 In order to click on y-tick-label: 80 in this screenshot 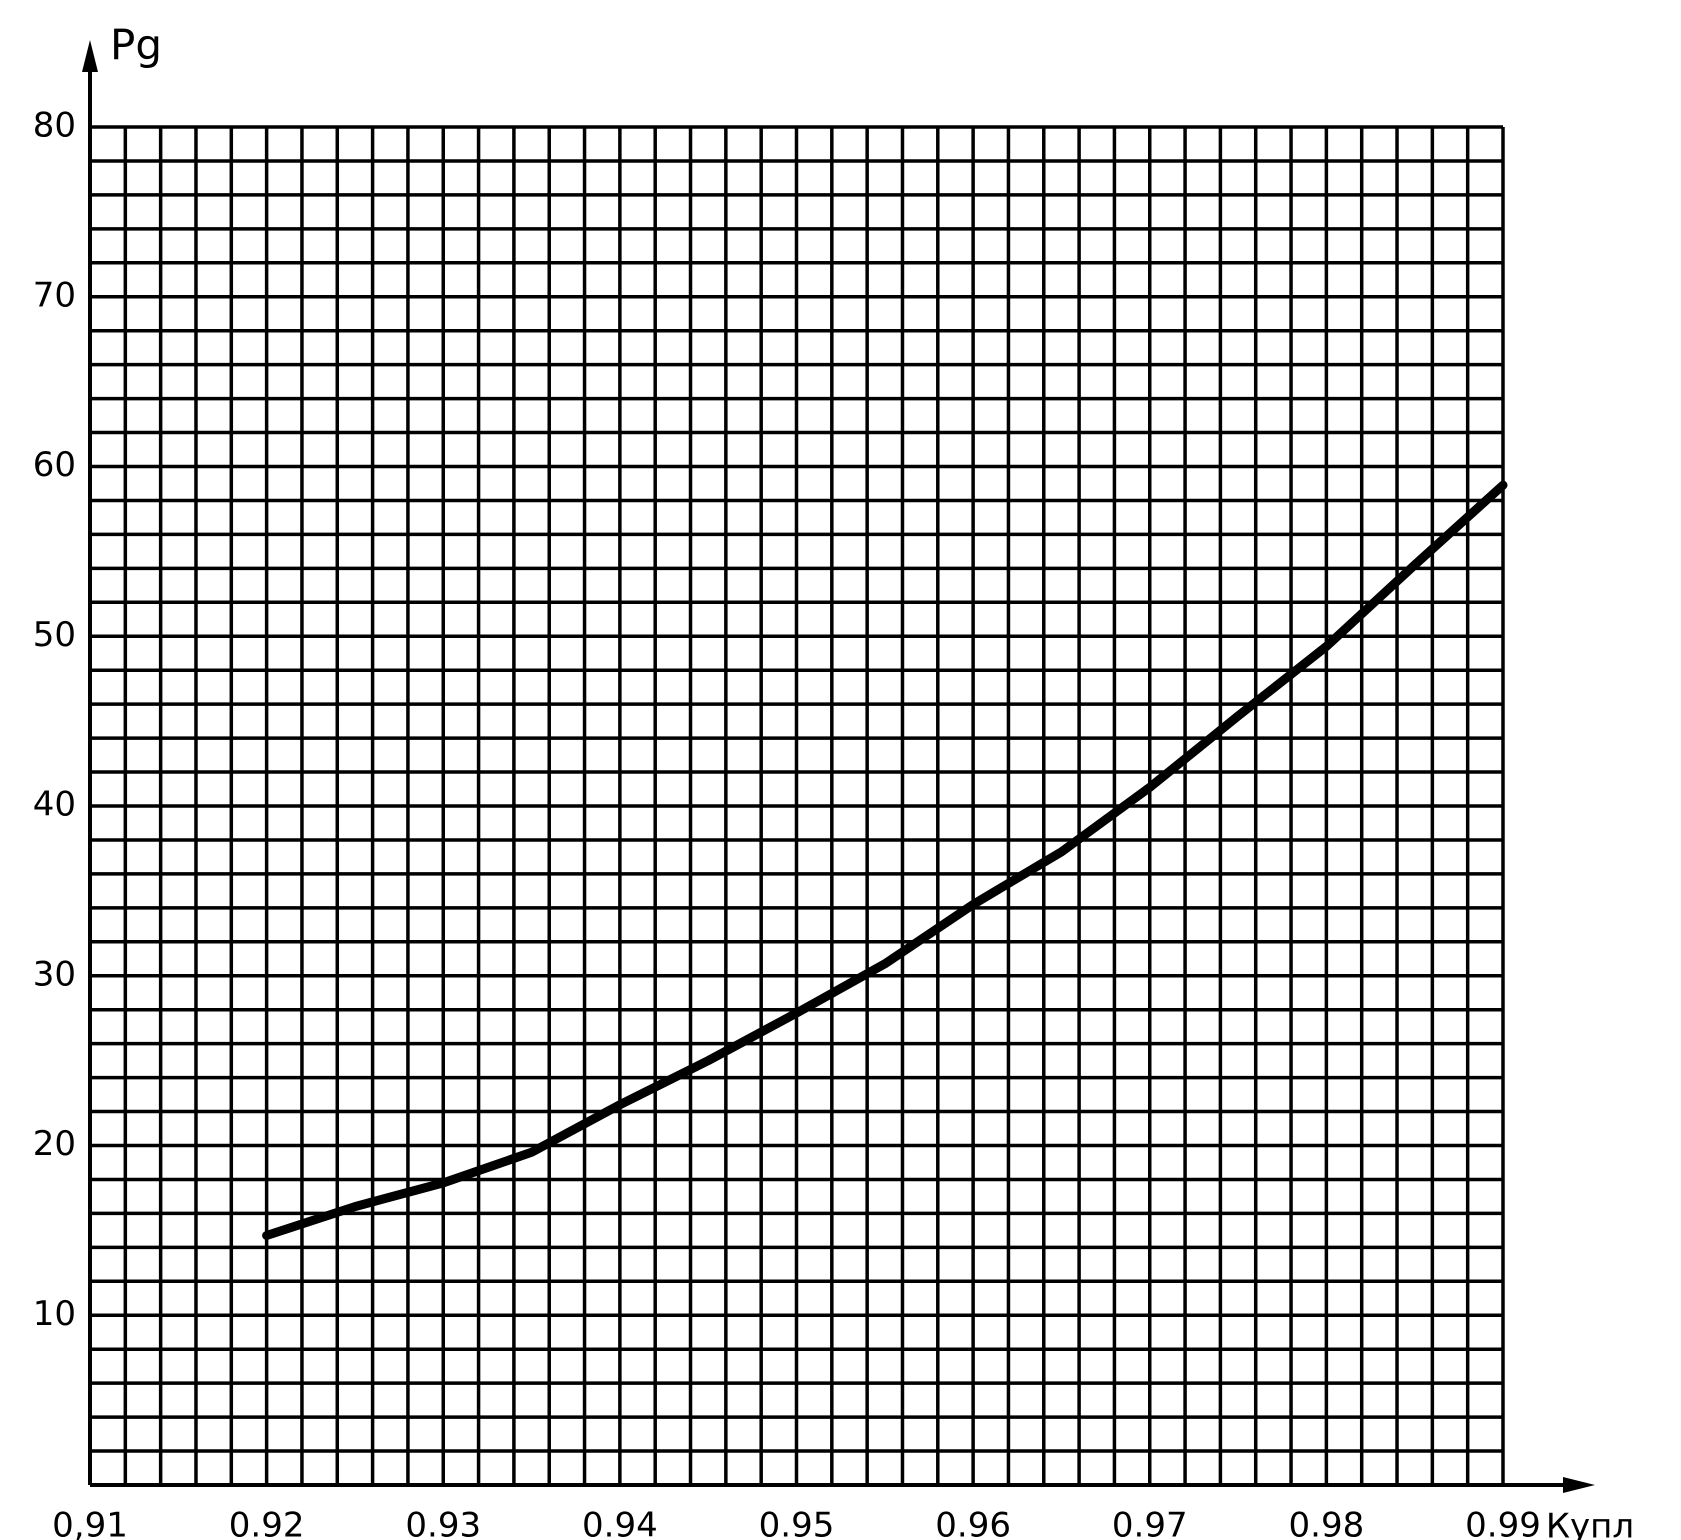, I will do `click(54, 126)`.